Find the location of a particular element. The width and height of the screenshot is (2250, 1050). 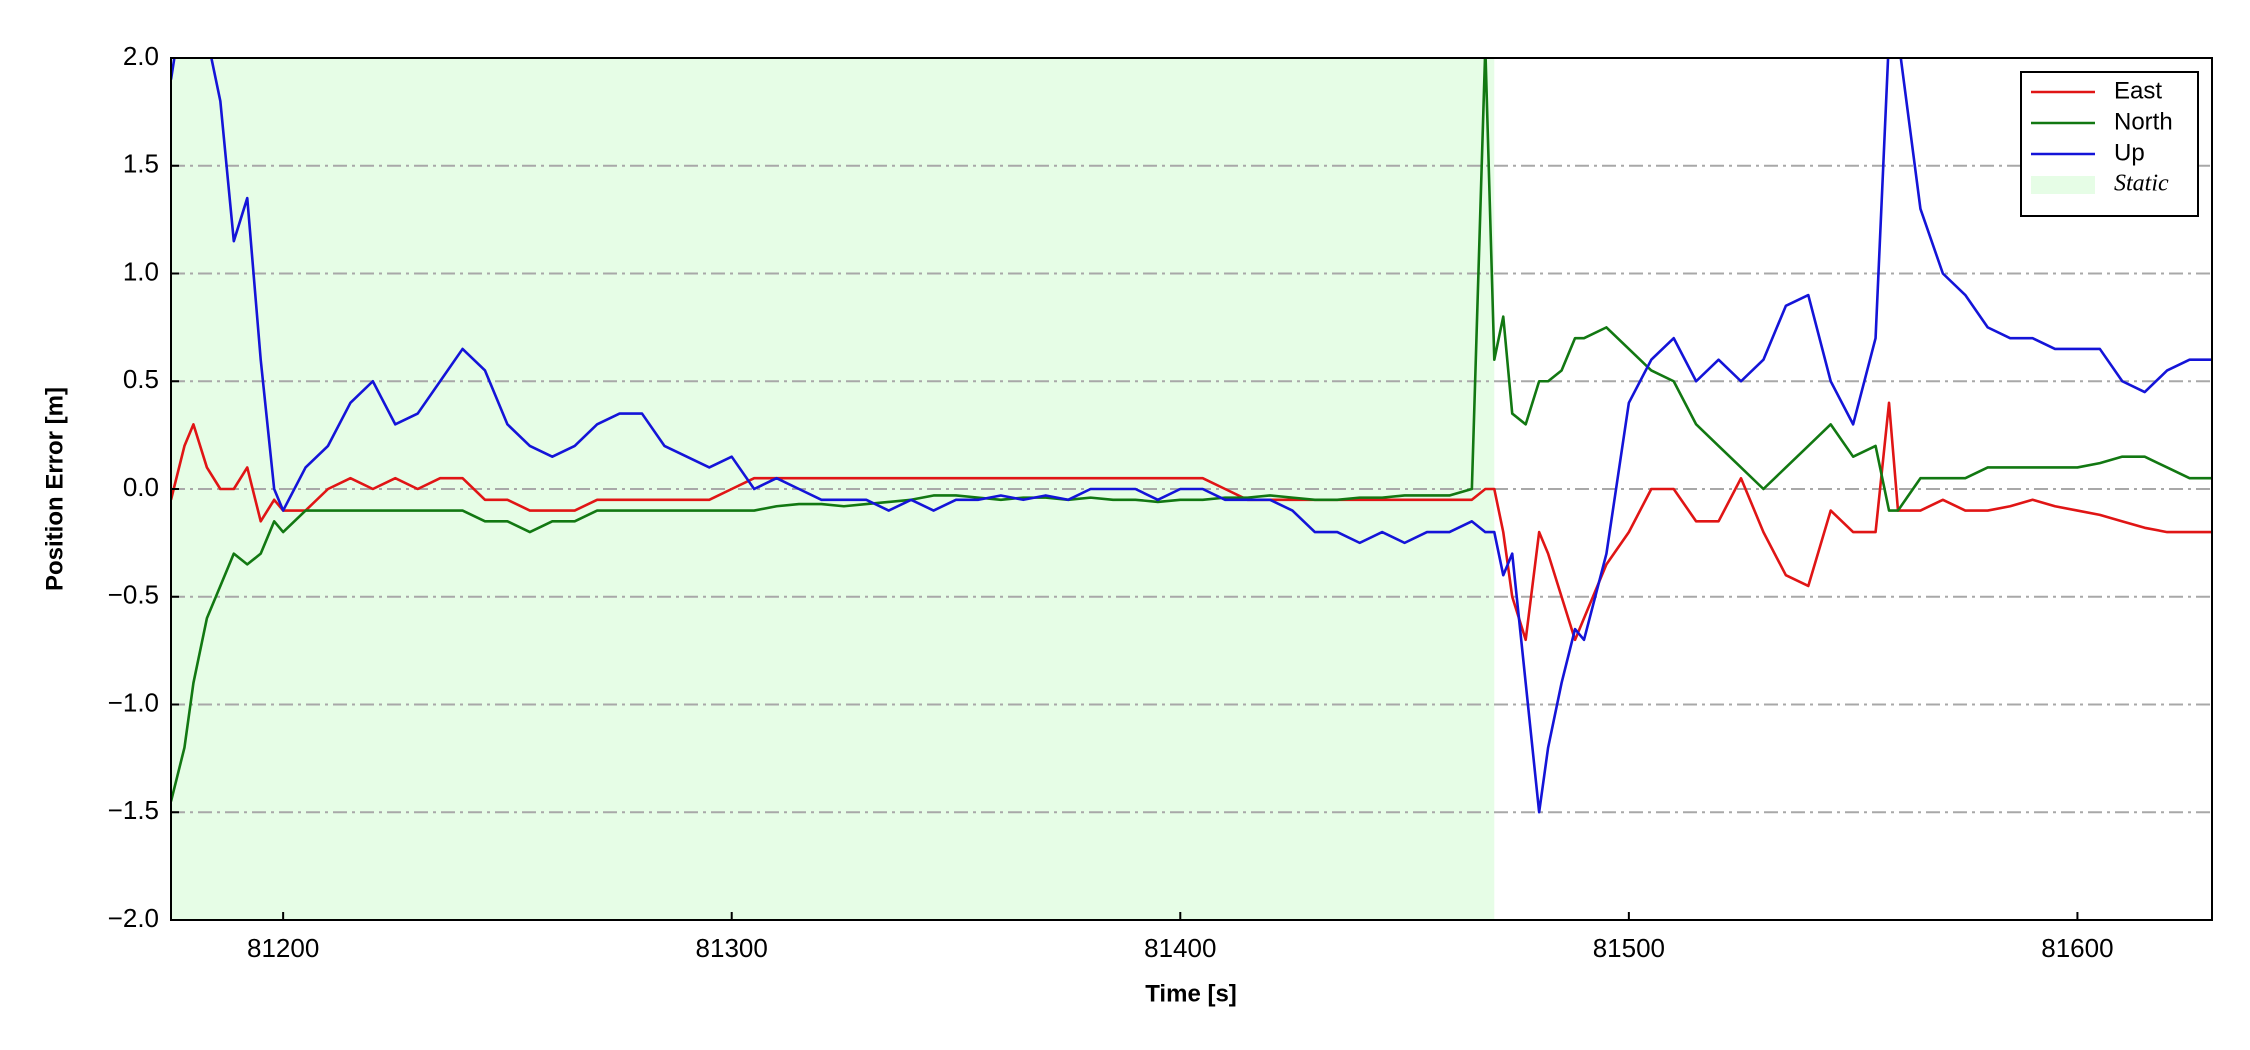

y-tick-label: −1.0 is located at coordinates (133, 702).